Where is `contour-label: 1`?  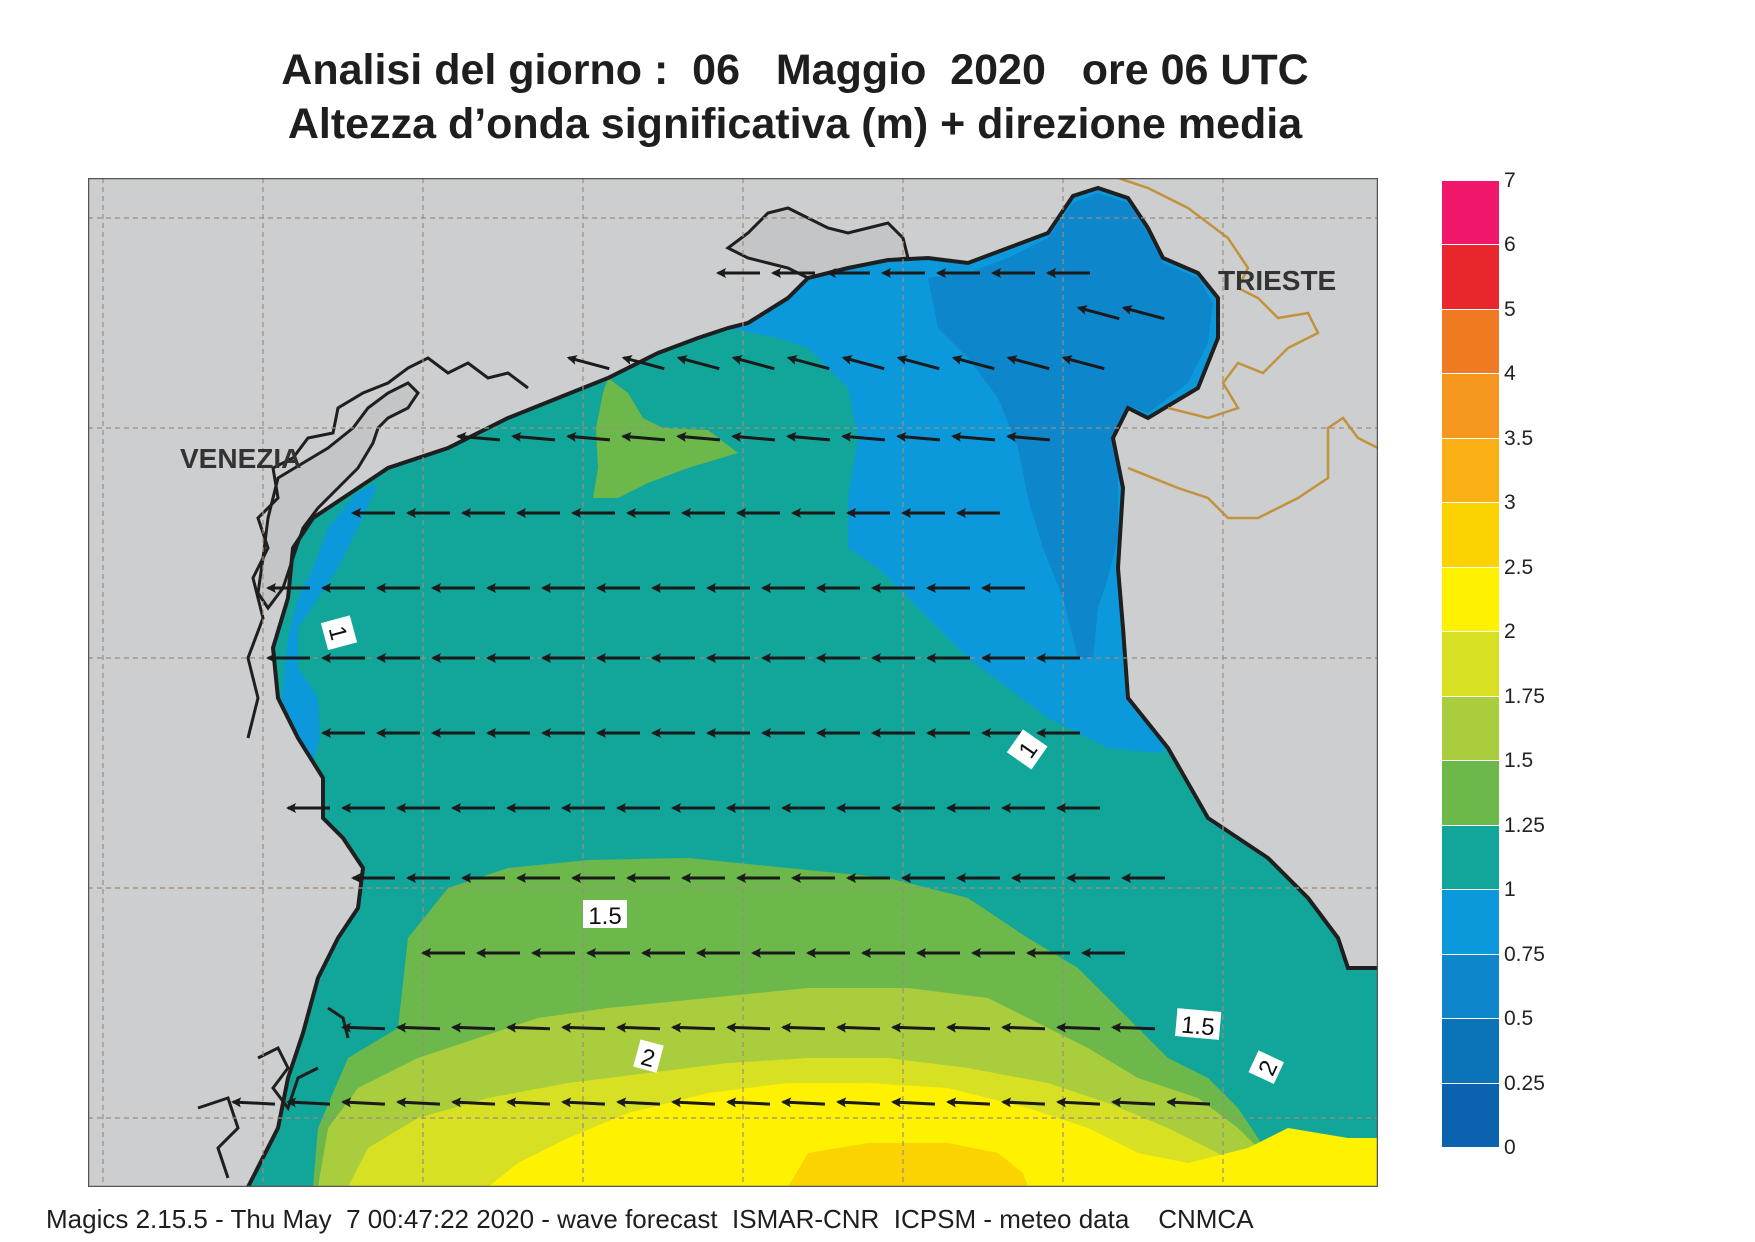 contour-label: 1 is located at coordinates (1027, 749).